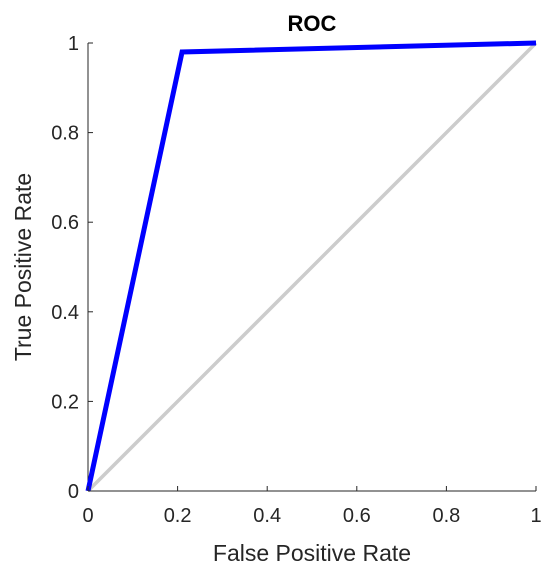 The width and height of the screenshot is (550, 573). I want to click on y-tick-label: 0.8, so click(65, 134).